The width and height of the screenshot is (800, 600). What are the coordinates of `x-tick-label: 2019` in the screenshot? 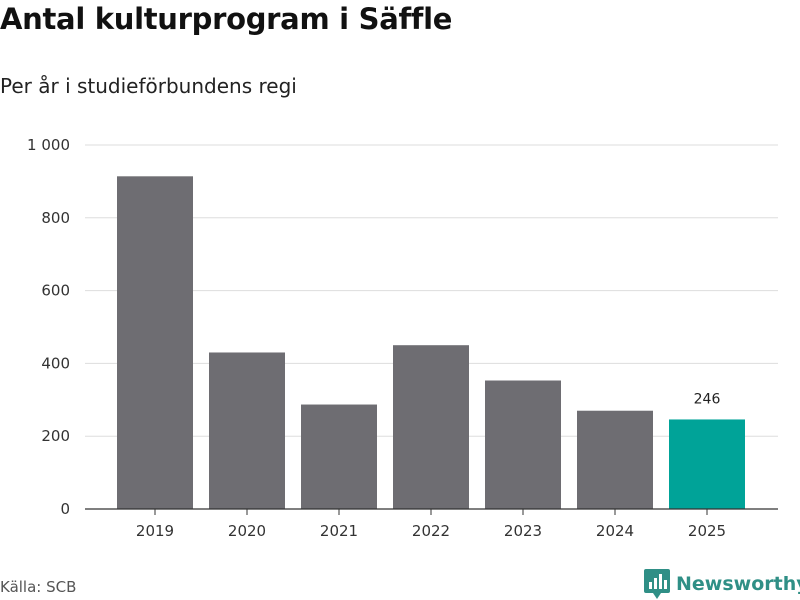 It's located at (155, 531).